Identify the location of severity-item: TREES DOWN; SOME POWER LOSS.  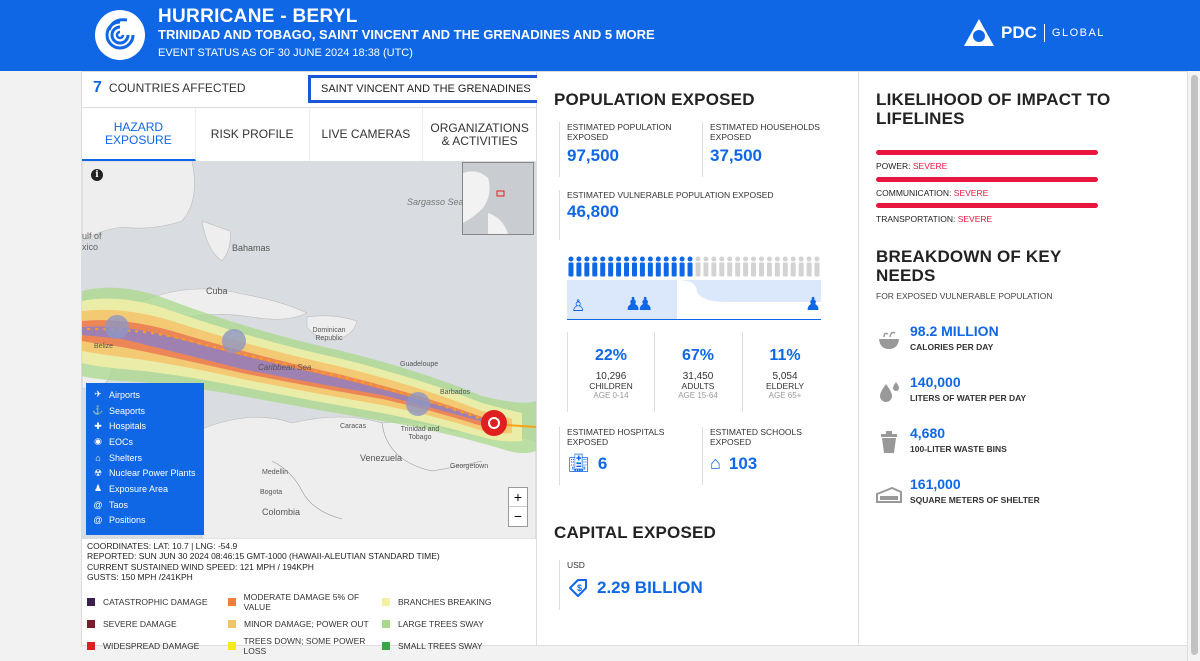
(305, 646).